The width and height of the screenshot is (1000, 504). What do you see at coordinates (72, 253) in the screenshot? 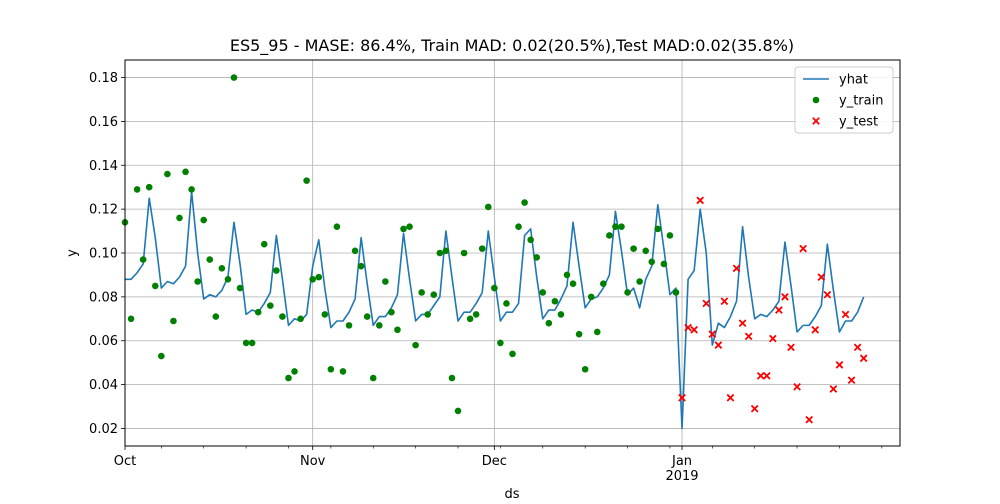
I see `y-axis-title: y` at bounding box center [72, 253].